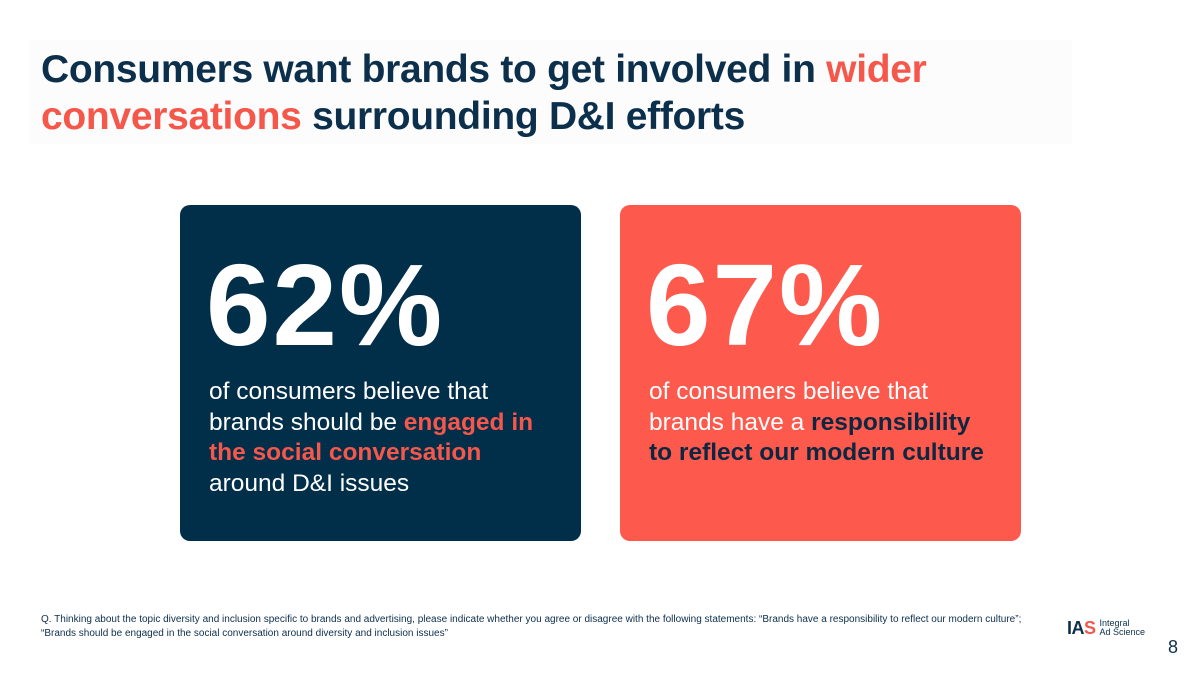 The width and height of the screenshot is (1200, 675). Describe the element at coordinates (1173, 647) in the screenshot. I see `page-number: 8` at that location.